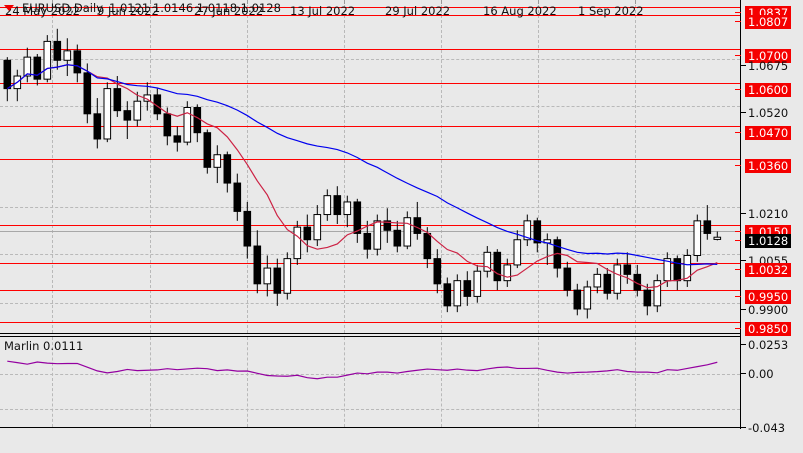 The height and width of the screenshot is (453, 803). What do you see at coordinates (767, 428) in the screenshot?
I see `indicator-scale-label--0.043: -0.043` at bounding box center [767, 428].